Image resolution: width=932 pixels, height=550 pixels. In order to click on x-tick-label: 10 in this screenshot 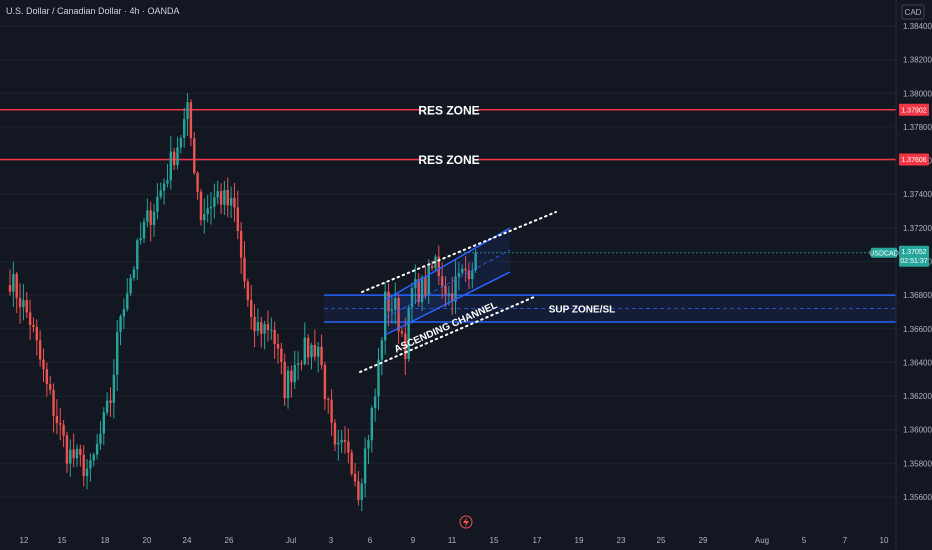, I will do `click(884, 540)`.